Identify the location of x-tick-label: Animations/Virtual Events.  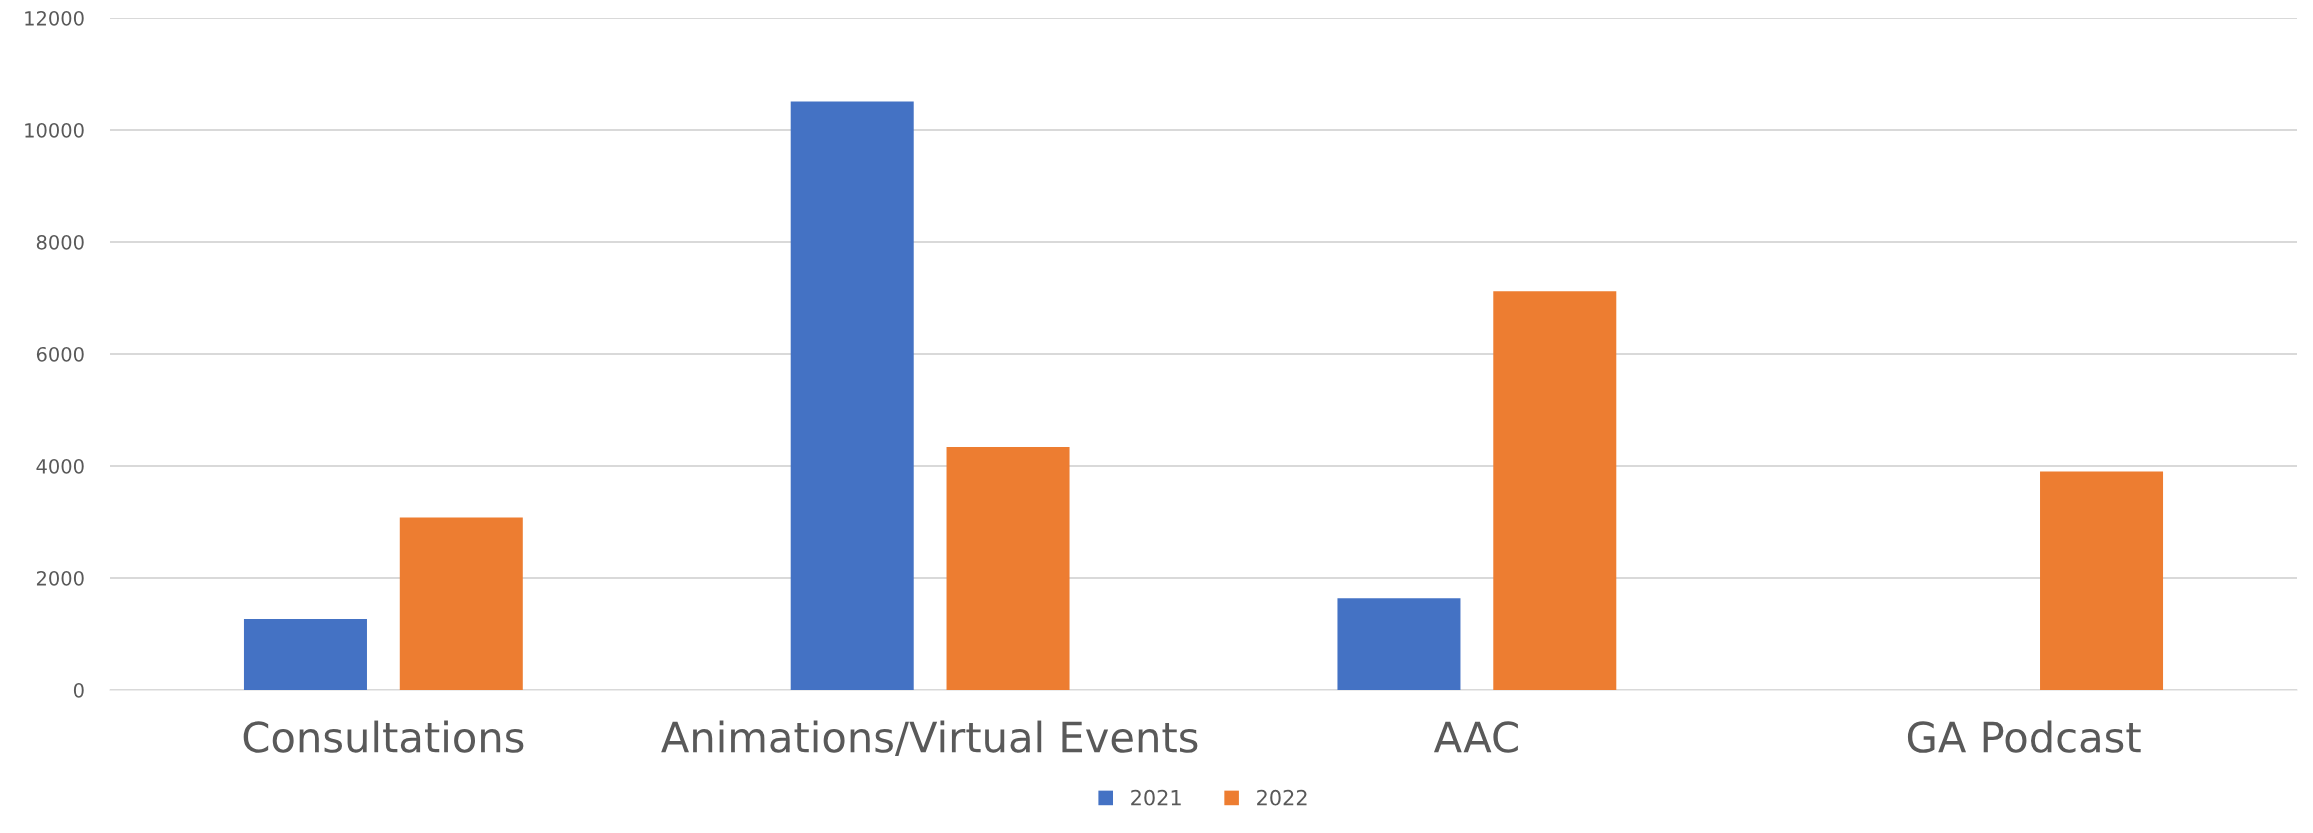
(929, 738).